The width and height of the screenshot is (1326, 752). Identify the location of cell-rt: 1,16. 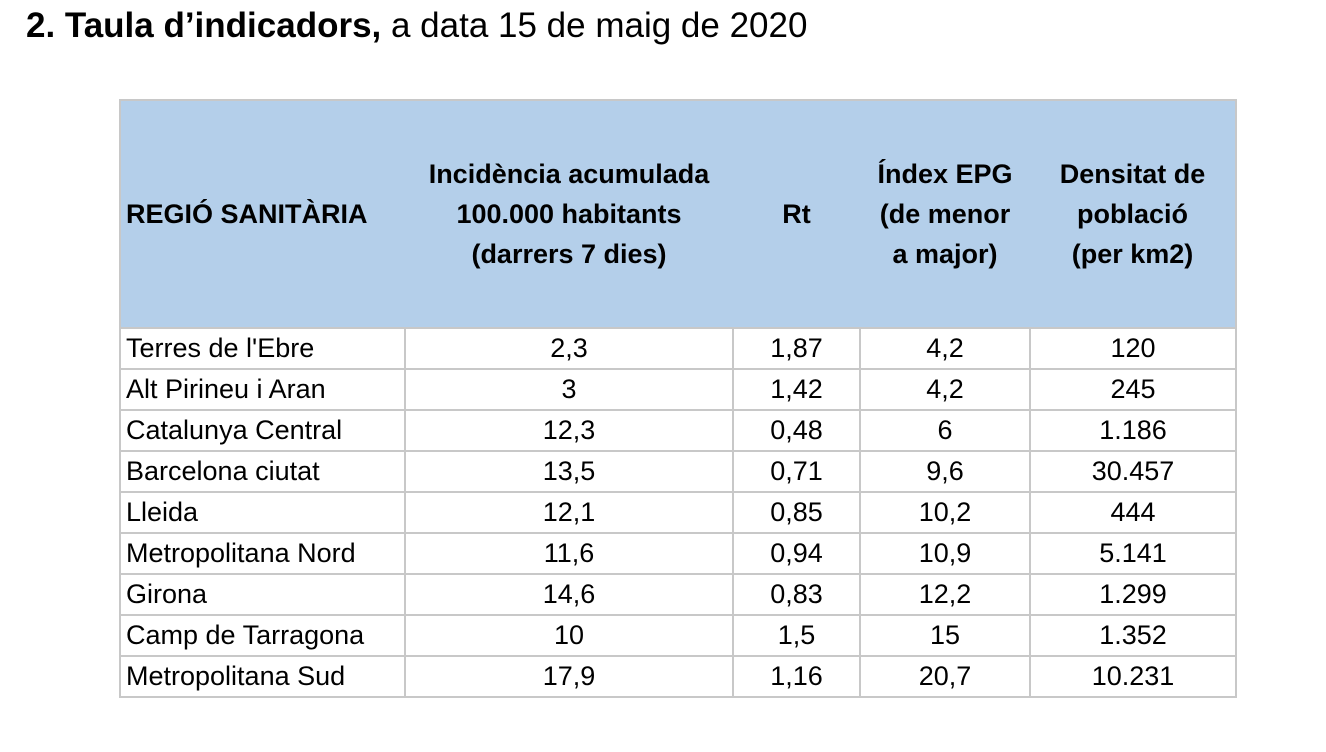
(796, 676).